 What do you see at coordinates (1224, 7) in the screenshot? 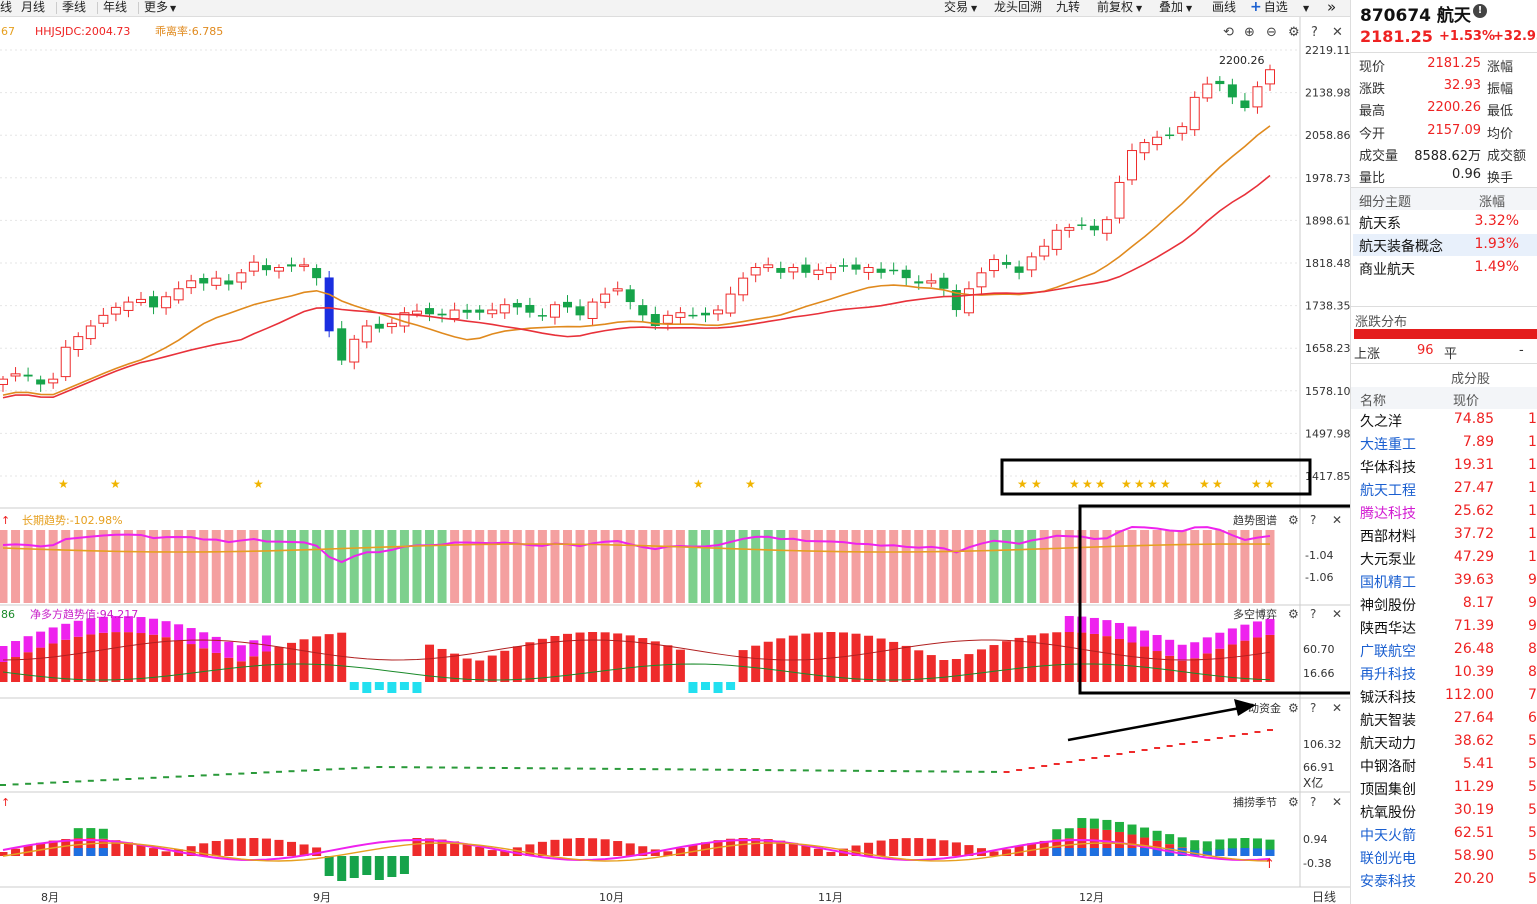
I see `draw-line-button: 画线` at bounding box center [1224, 7].